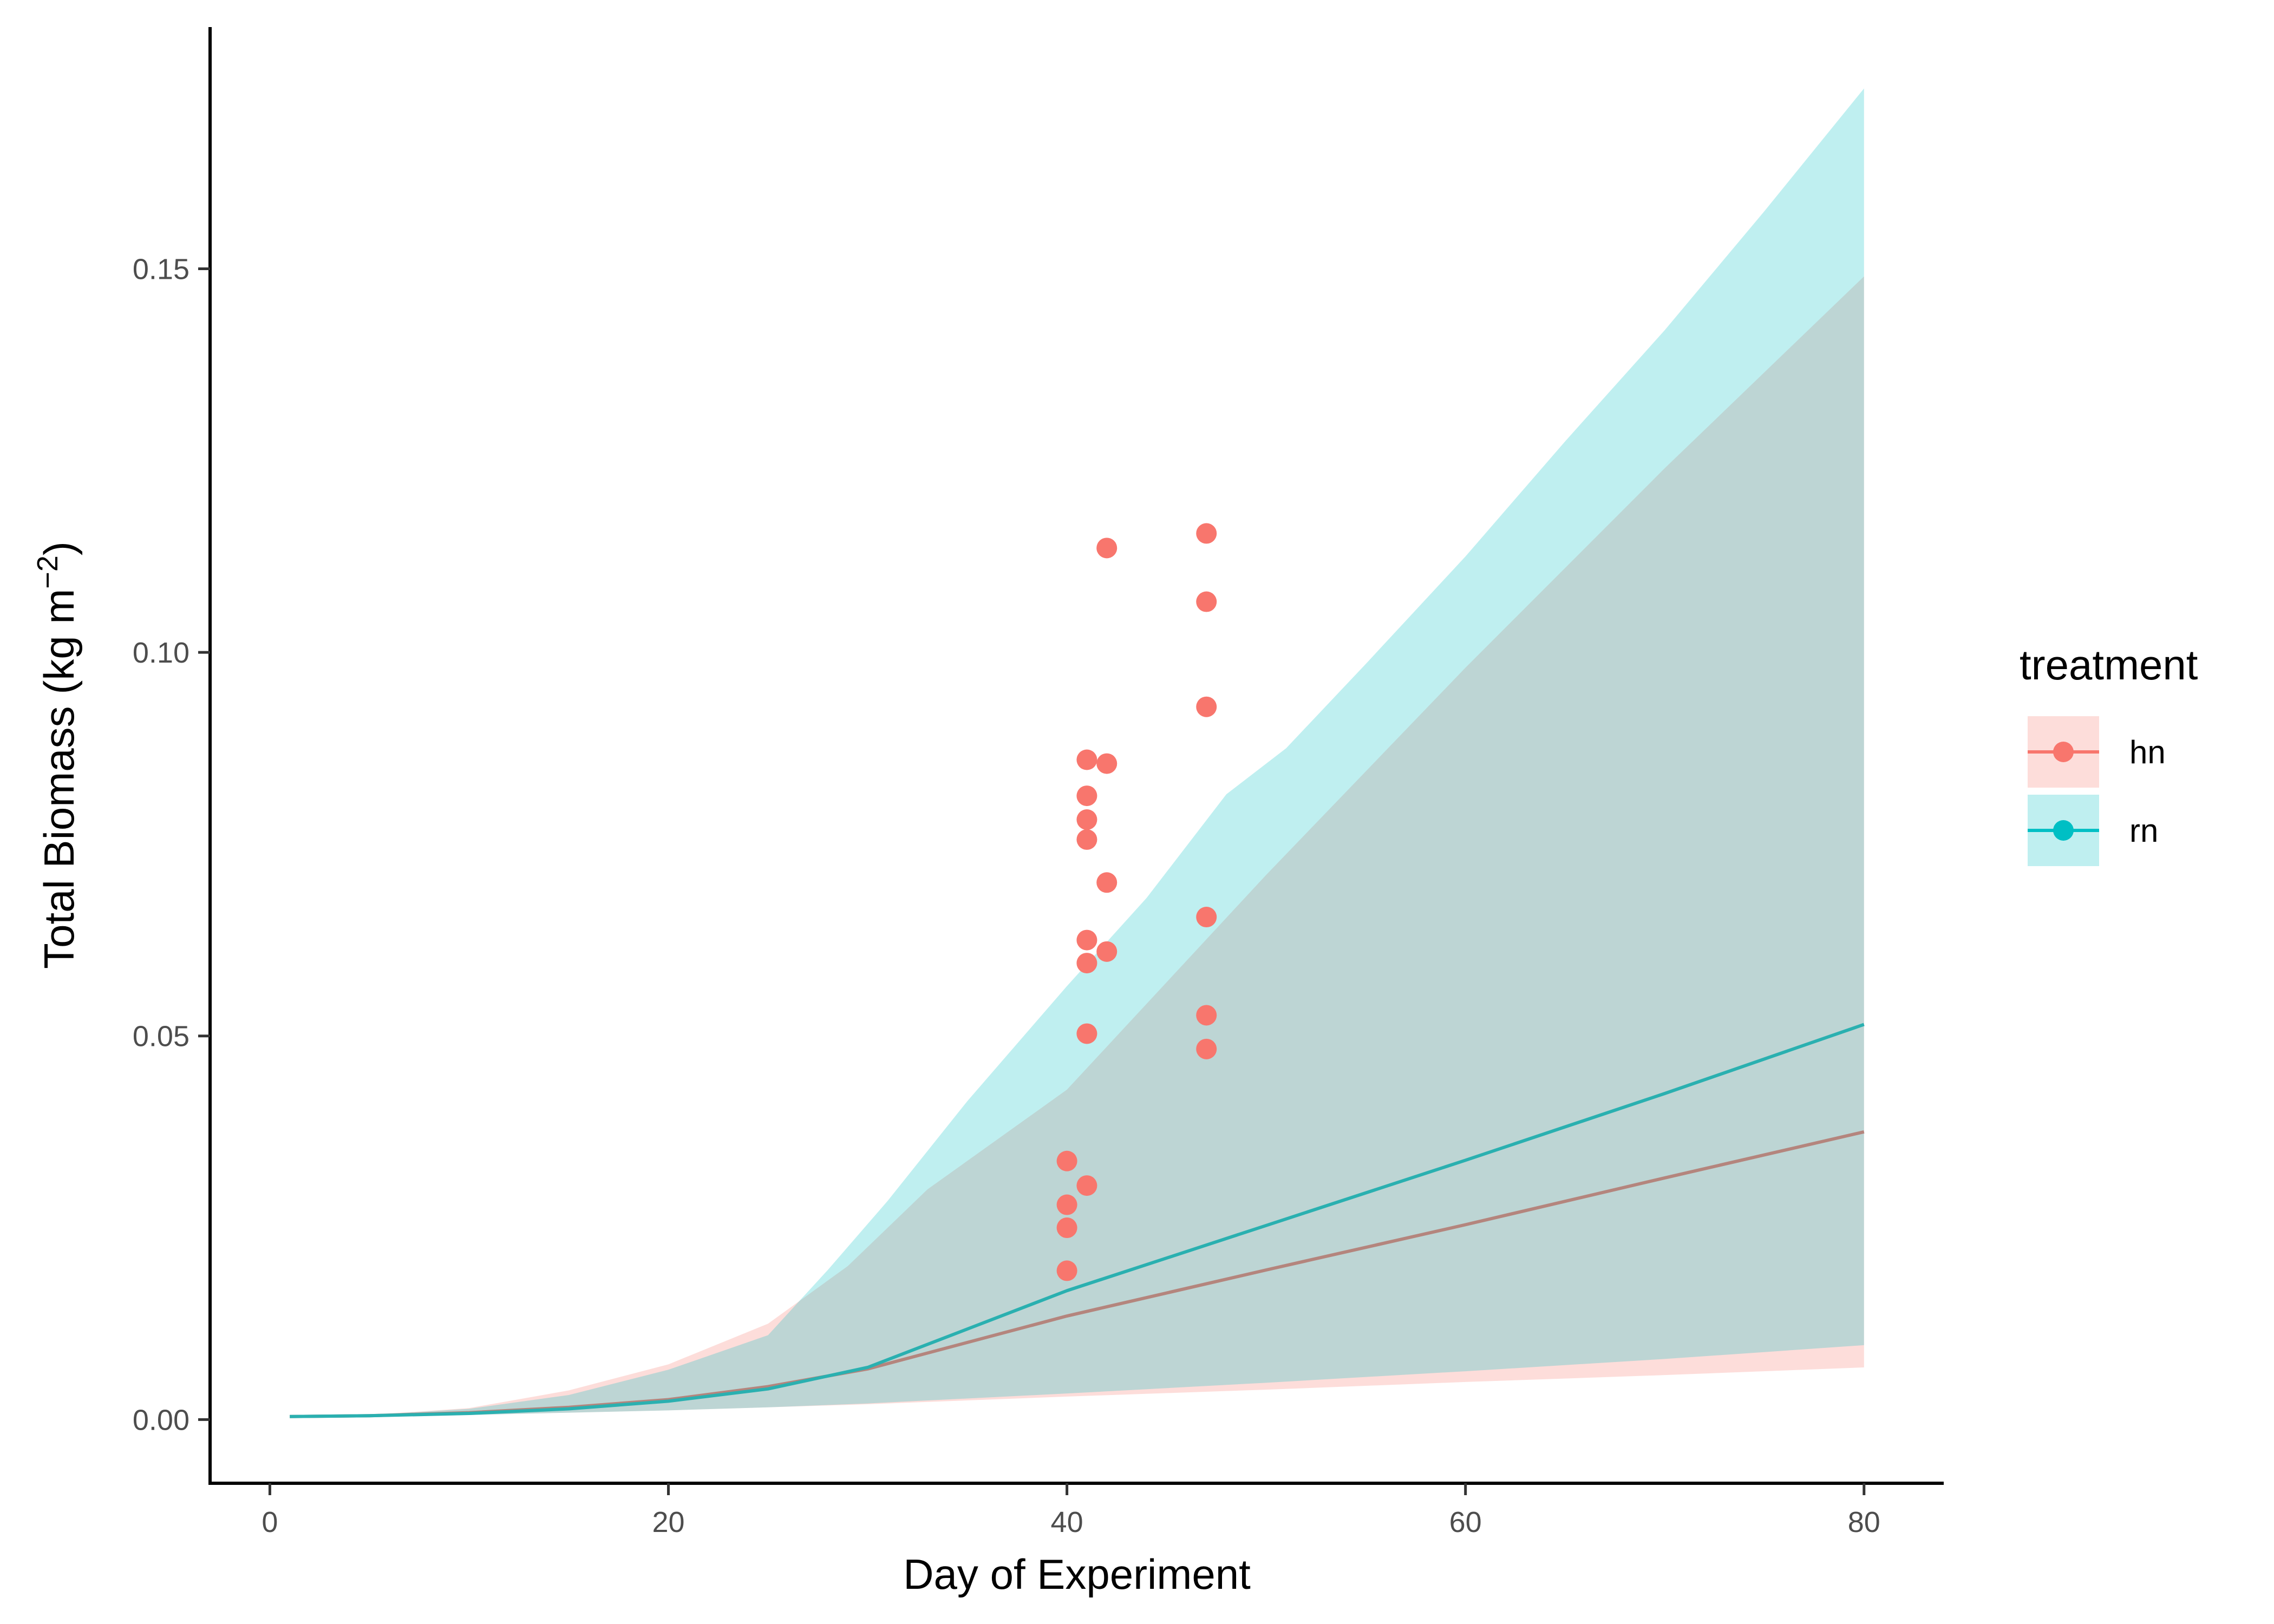 The width and height of the screenshot is (2274, 1624). Describe the element at coordinates (668, 1522) in the screenshot. I see `x-tick-label: 20` at that location.